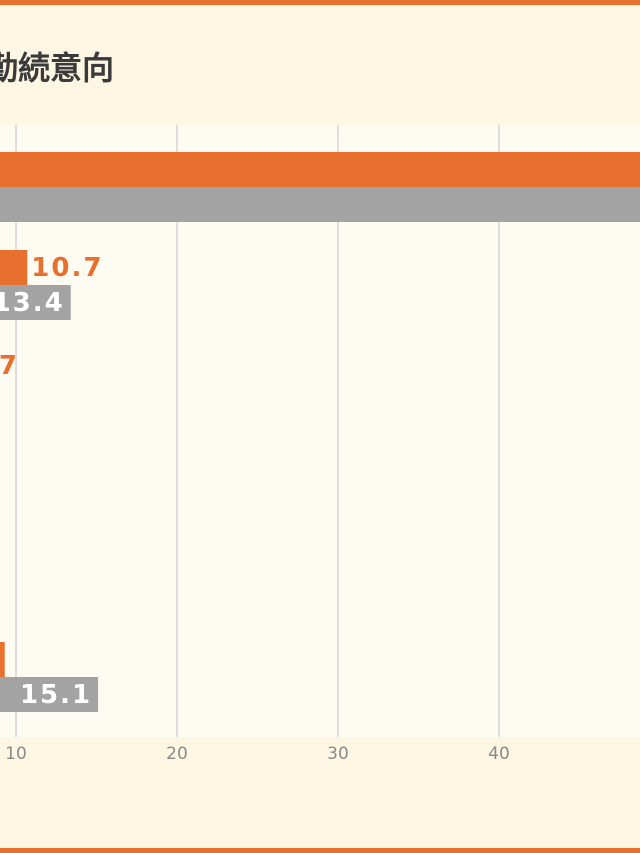  Describe the element at coordinates (67, 268) in the screenshot. I see `value-label: 10.7` at that location.